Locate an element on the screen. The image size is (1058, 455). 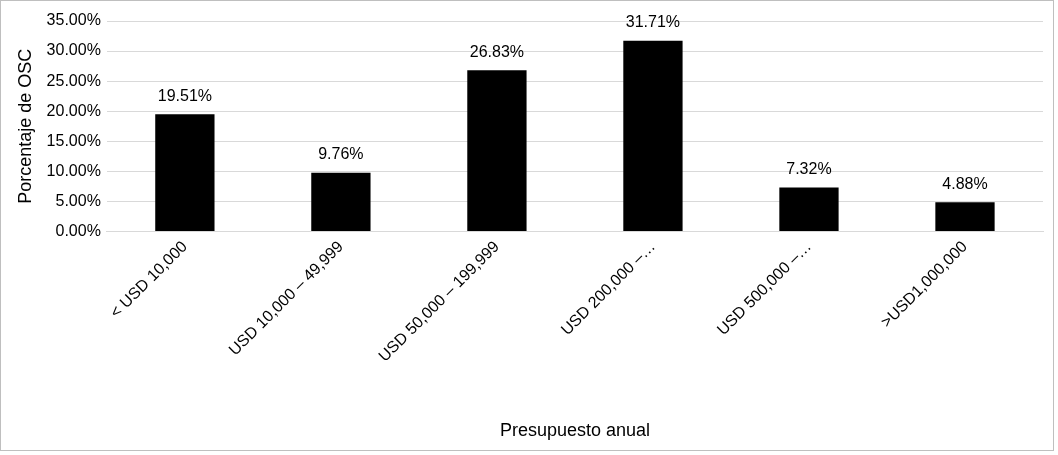
y-tick-label: 25.00% is located at coordinates (73, 80).